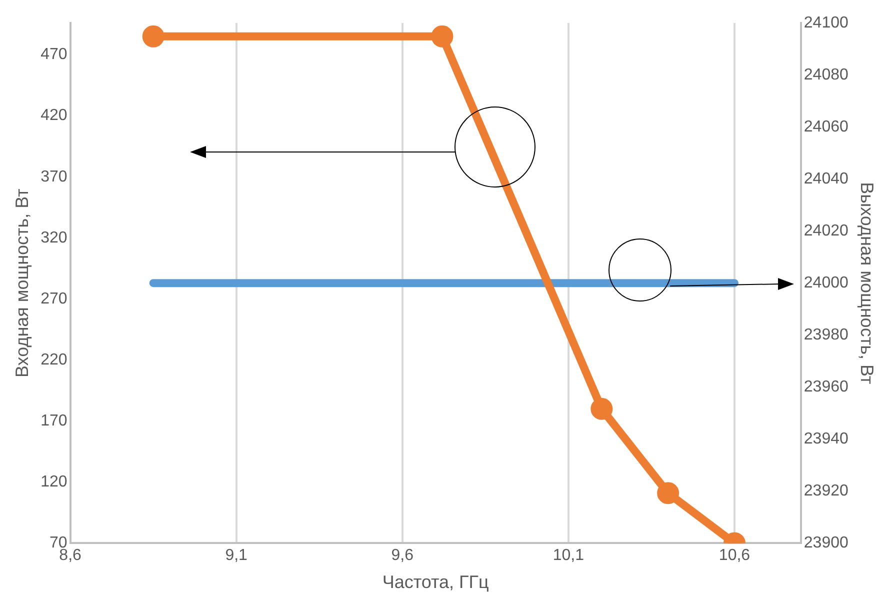 This screenshot has width=893, height=603. Describe the element at coordinates (826, 179) in the screenshot. I see `y2-tick-label: 24040` at that location.